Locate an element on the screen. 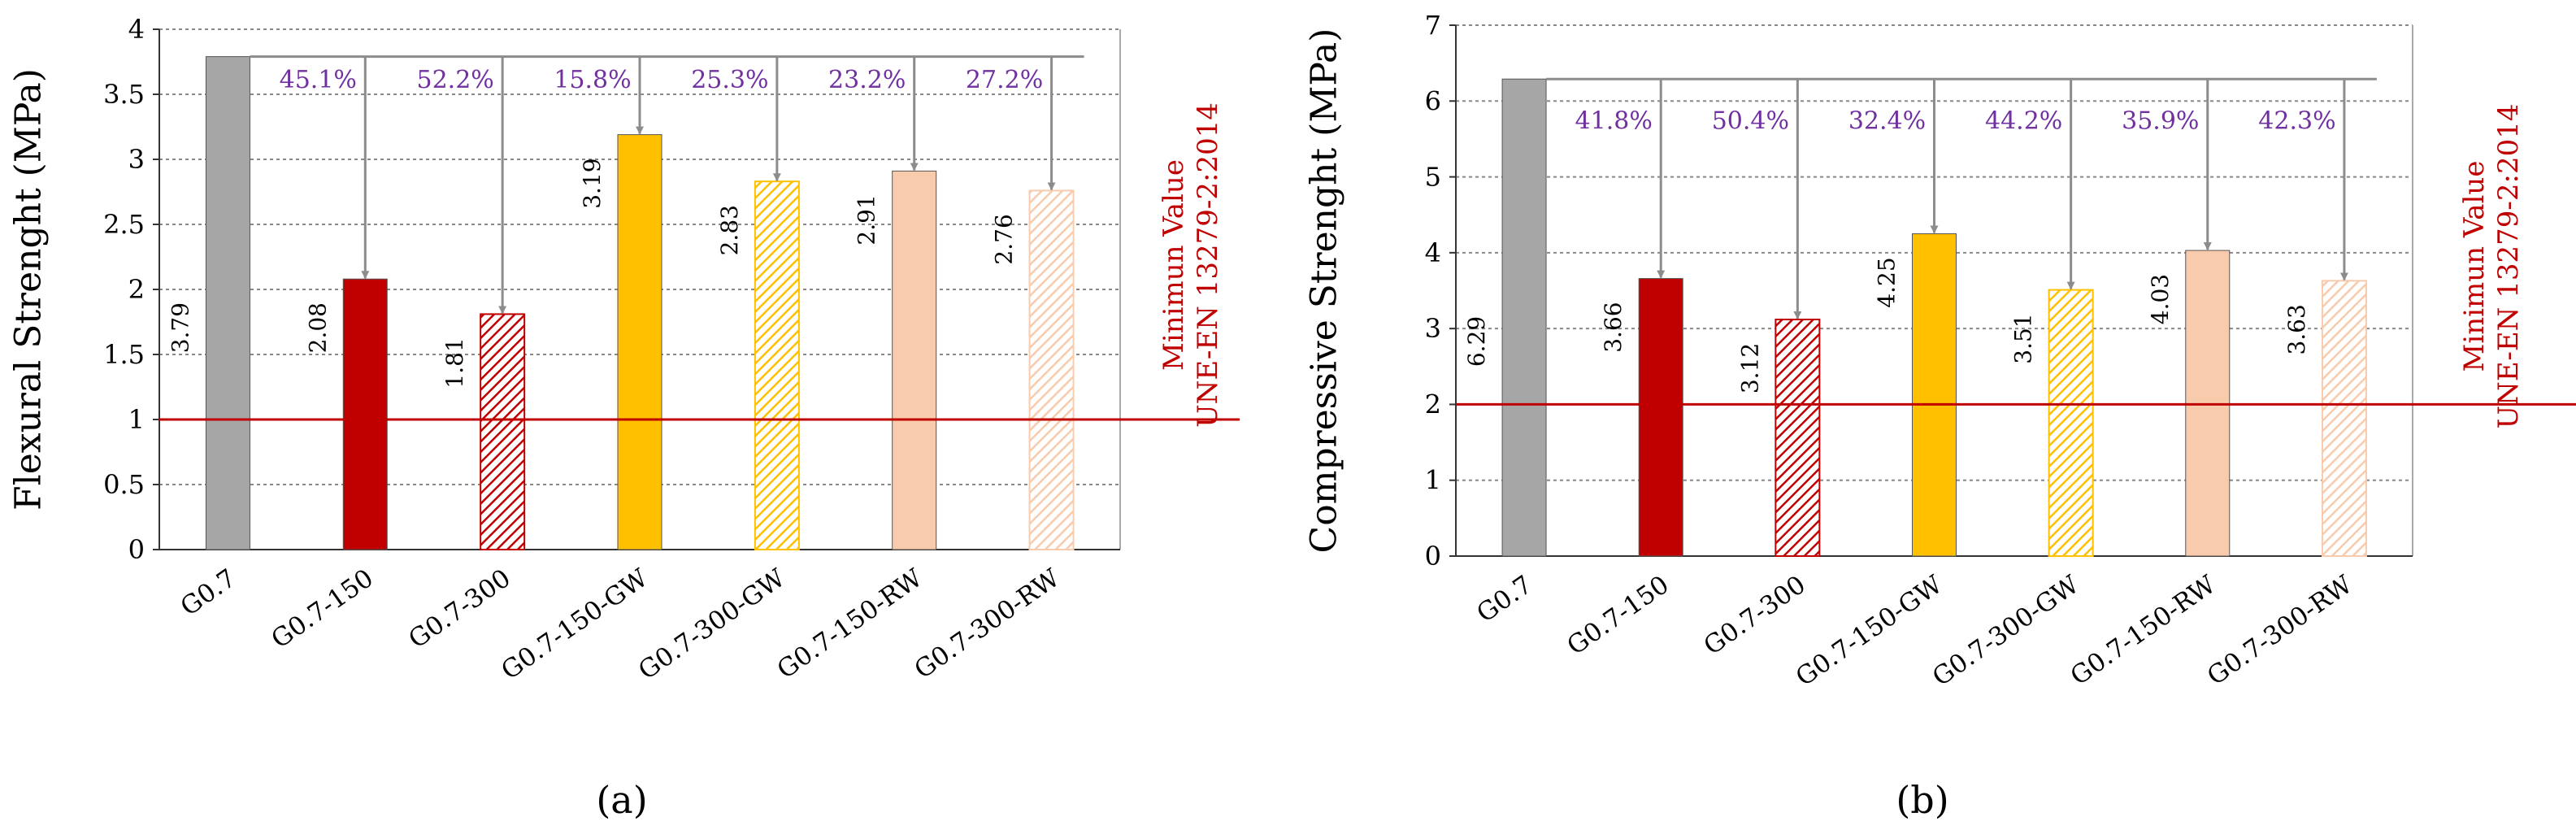 This screenshot has height=839, width=2576. reduction-label: 44.2% is located at coordinates (2023, 121).